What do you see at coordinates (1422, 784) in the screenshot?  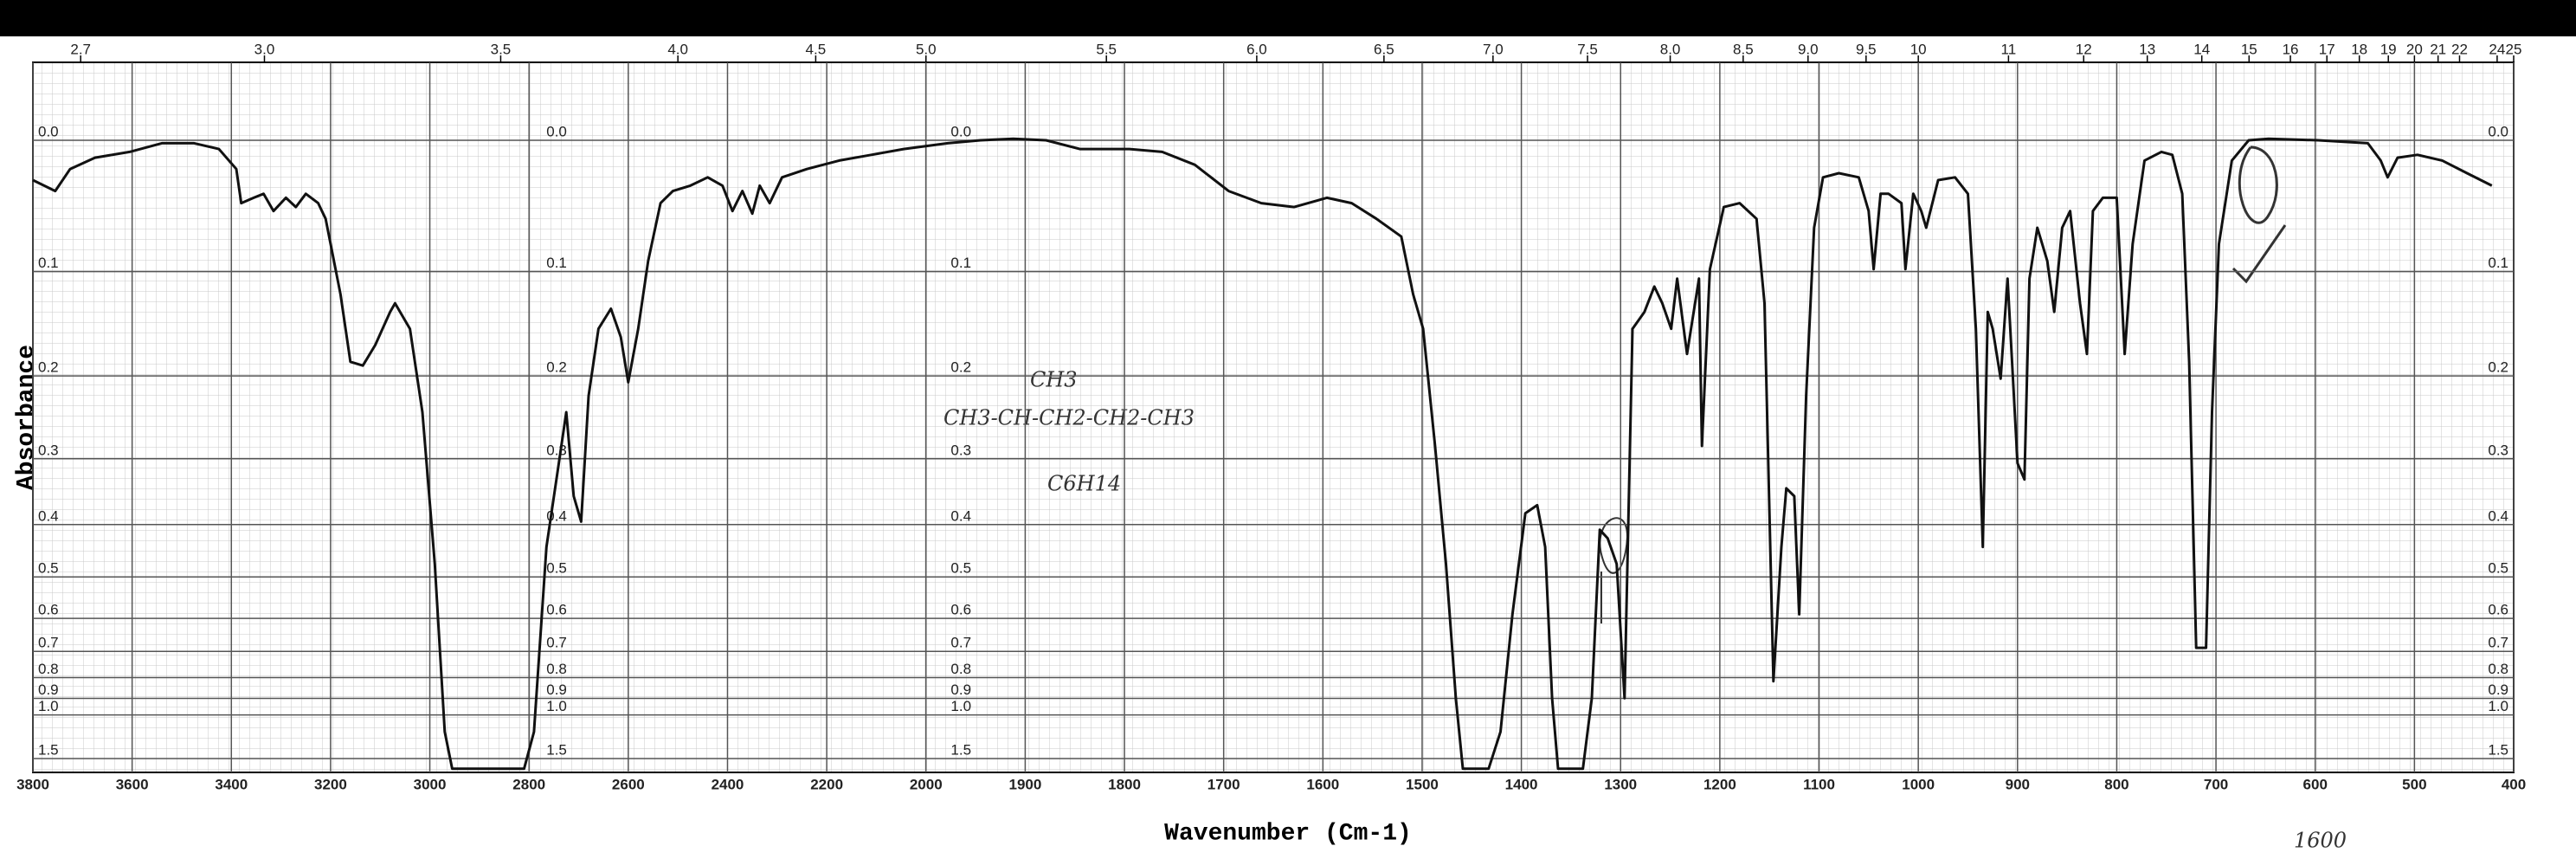 I see `x-tick-label: 1500` at bounding box center [1422, 784].